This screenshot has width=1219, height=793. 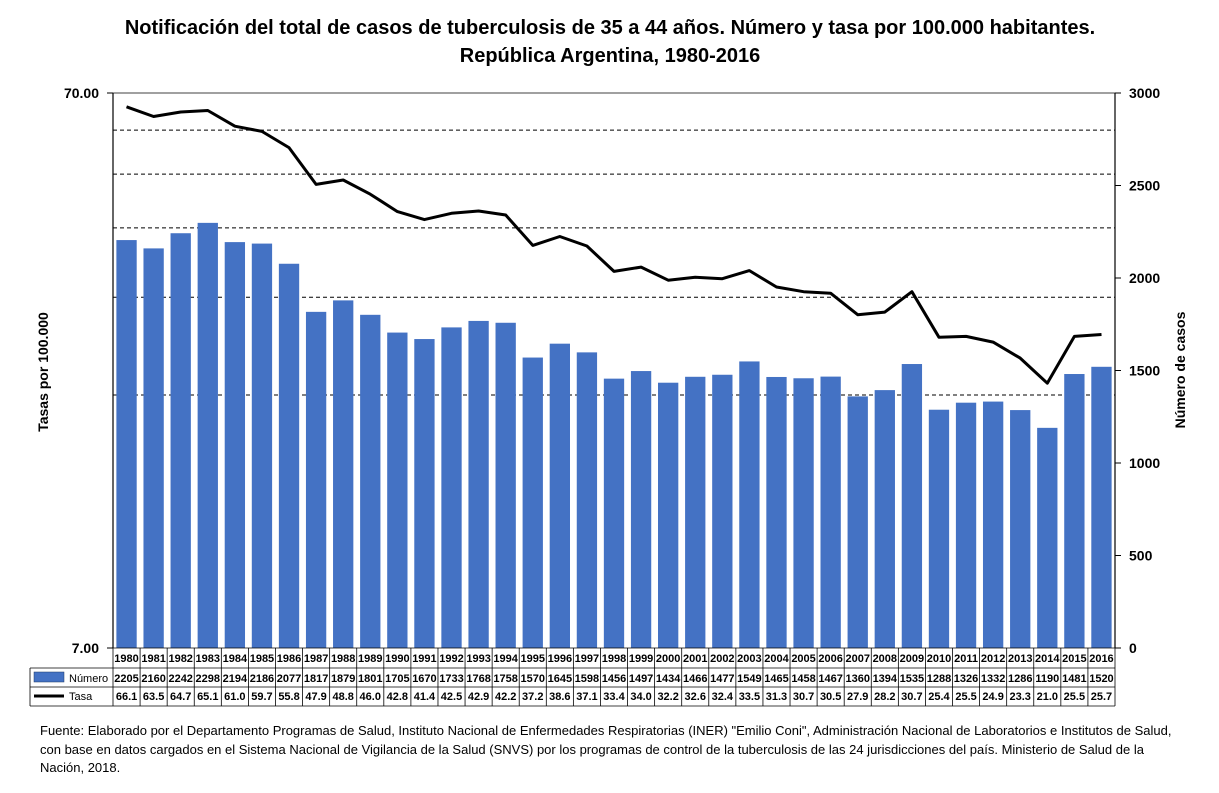 I want to click on data-label-tasa: 47.9, so click(x=315, y=697).